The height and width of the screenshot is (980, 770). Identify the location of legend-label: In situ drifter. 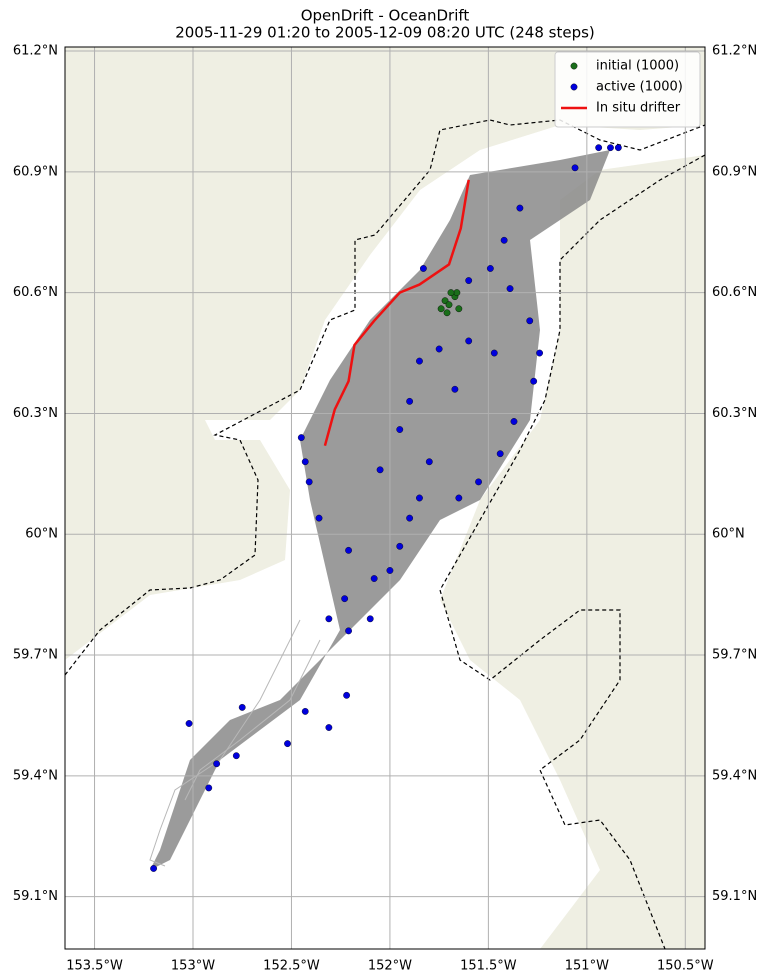
(638, 108).